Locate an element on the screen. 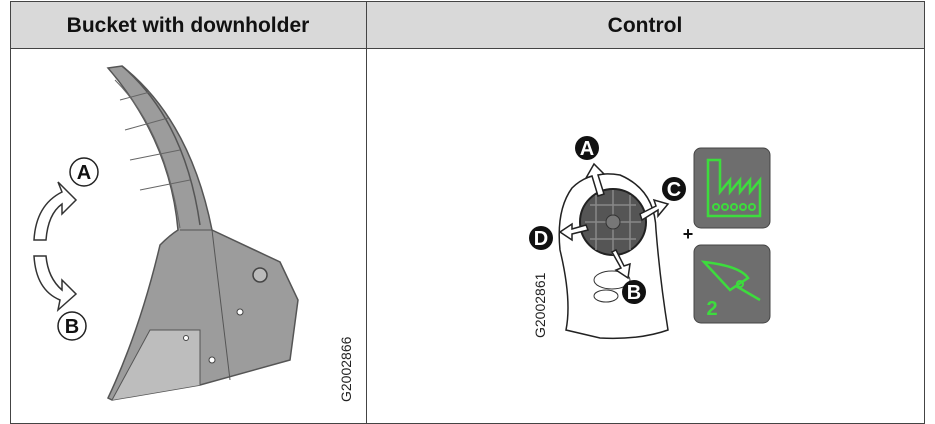 The height and width of the screenshot is (424, 935). bucket-icon is located at coordinates (732, 284).